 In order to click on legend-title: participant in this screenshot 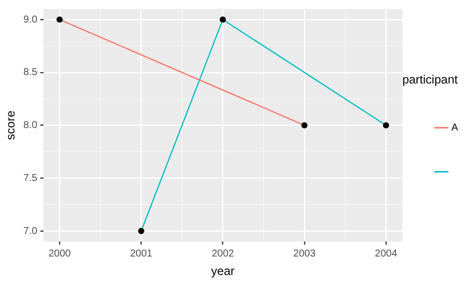, I will do `click(430, 79)`.